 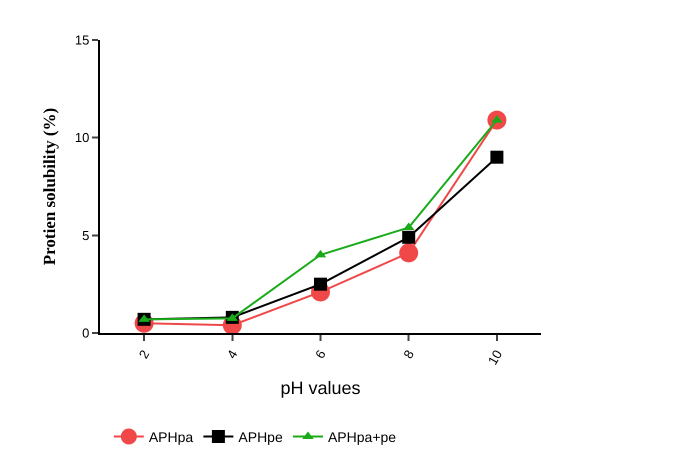 I want to click on legend-label: APHpa+pe, so click(x=362, y=436).